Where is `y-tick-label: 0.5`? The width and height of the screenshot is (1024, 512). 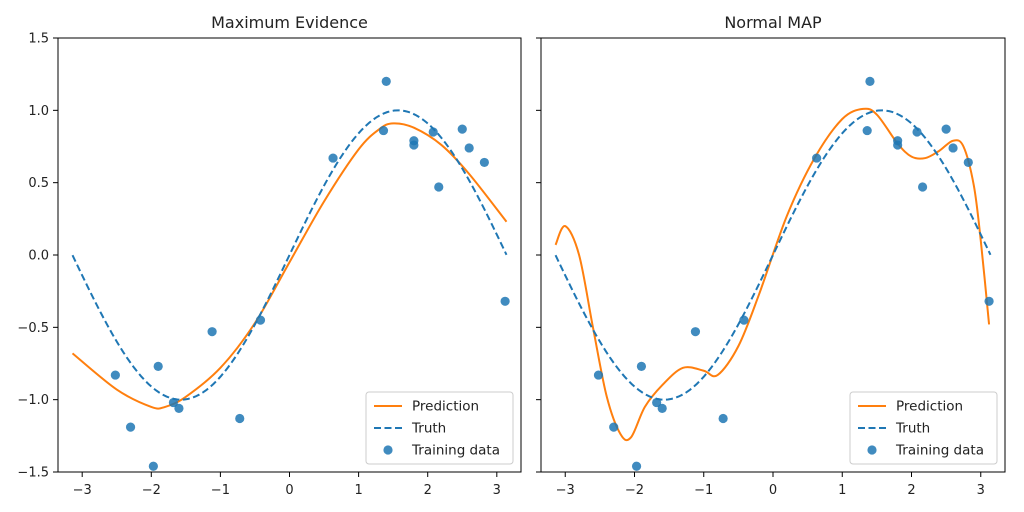 y-tick-label: 0.5 is located at coordinates (38, 183).